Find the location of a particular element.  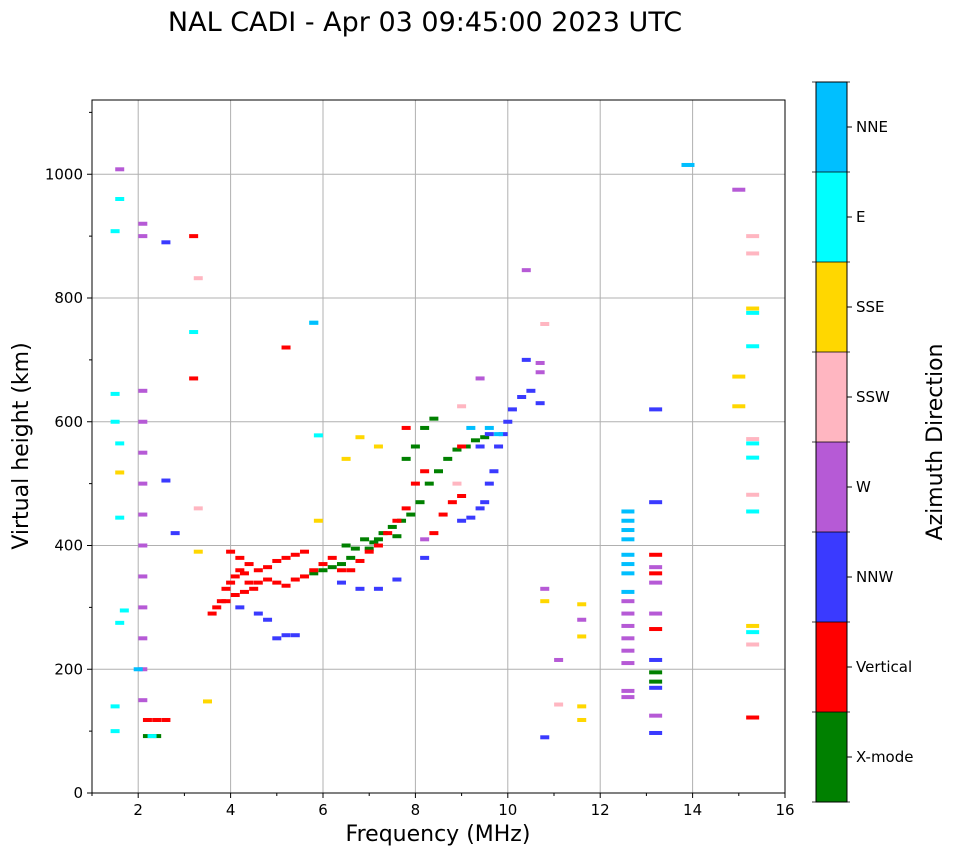

x-tick-label: 4 is located at coordinates (231, 810).